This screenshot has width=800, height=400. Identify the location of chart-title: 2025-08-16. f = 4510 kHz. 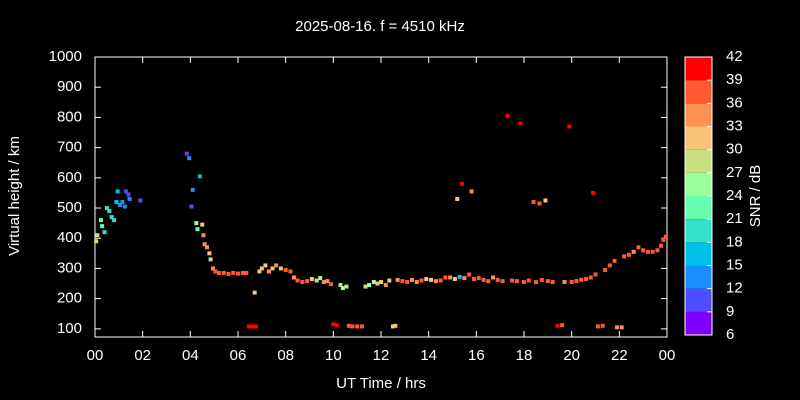
(380, 26).